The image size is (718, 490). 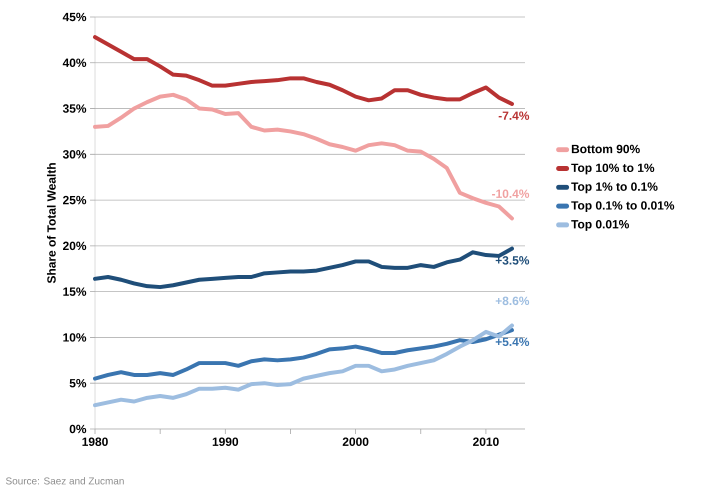 I want to click on y-axis-title: Share of Total Wealth, so click(x=51, y=223).